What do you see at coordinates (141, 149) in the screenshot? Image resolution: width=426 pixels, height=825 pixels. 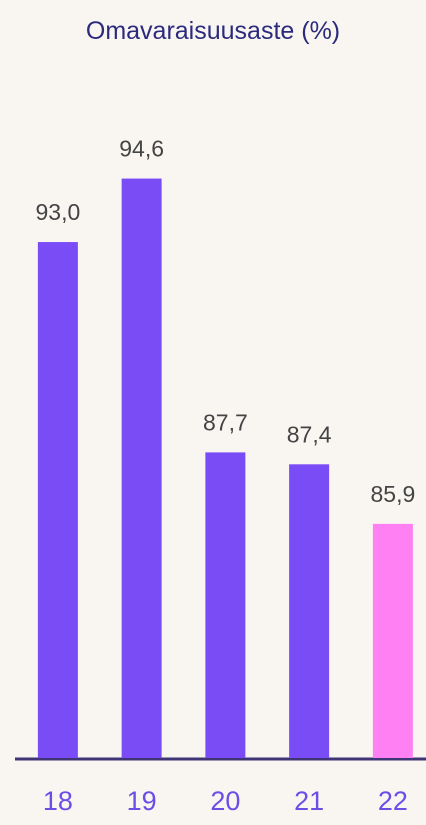 I see `value-label: 94,6` at bounding box center [141, 149].